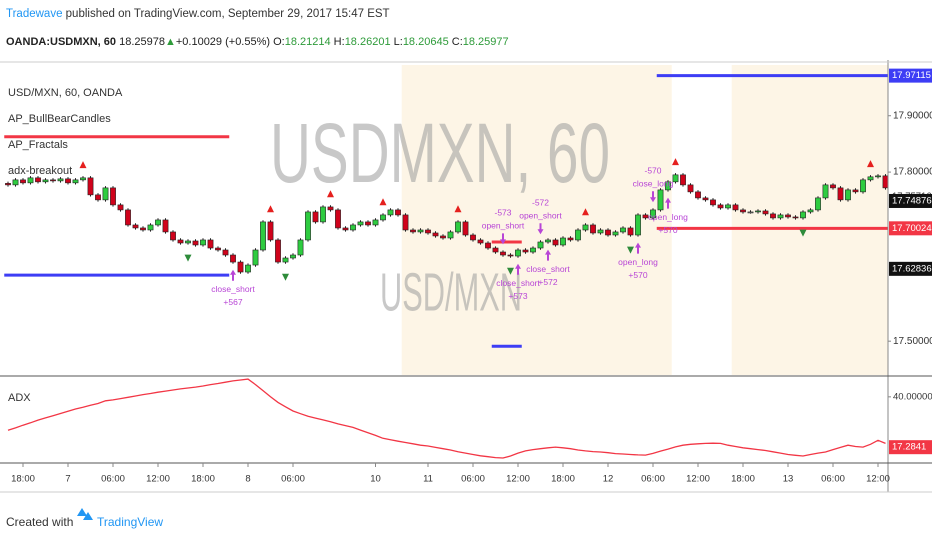 The height and width of the screenshot is (550, 932). I want to click on y-tick-label: 17.80000, so click(912, 172).